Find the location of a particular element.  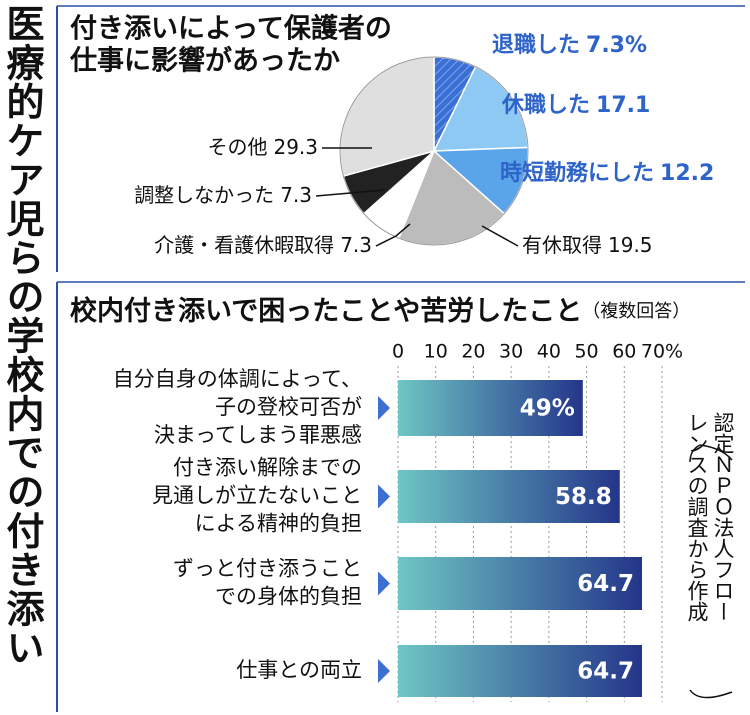

slice-label: 休職した 17.1 is located at coordinates (575, 105).